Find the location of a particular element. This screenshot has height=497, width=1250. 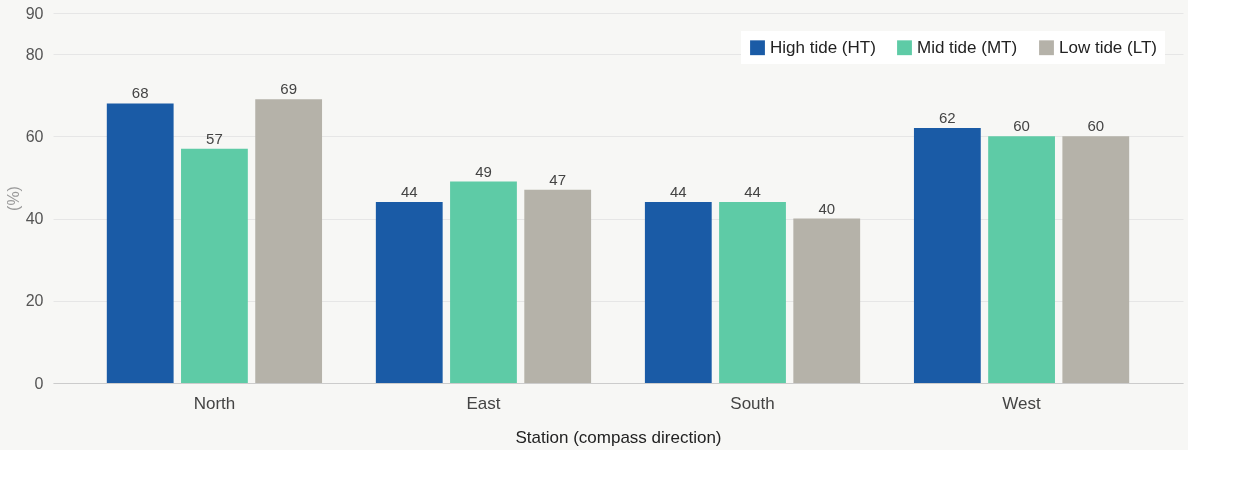

y-tick-label: 80 is located at coordinates (34, 54).